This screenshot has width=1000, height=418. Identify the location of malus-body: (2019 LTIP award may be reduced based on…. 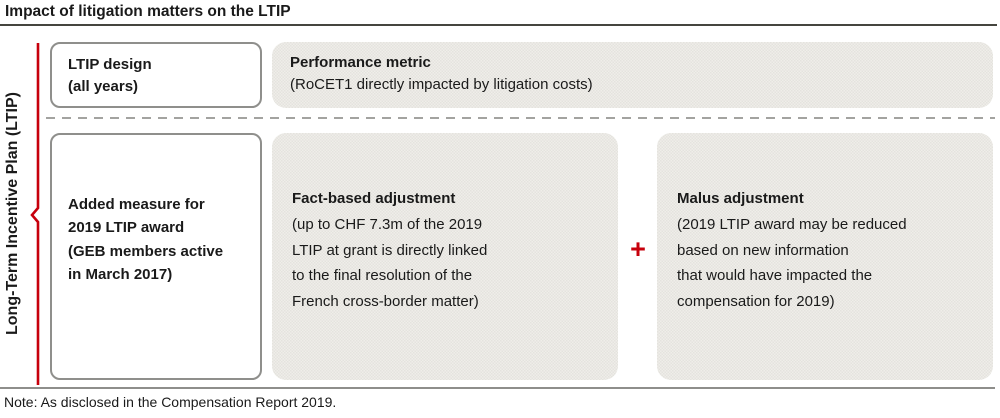
(792, 263).